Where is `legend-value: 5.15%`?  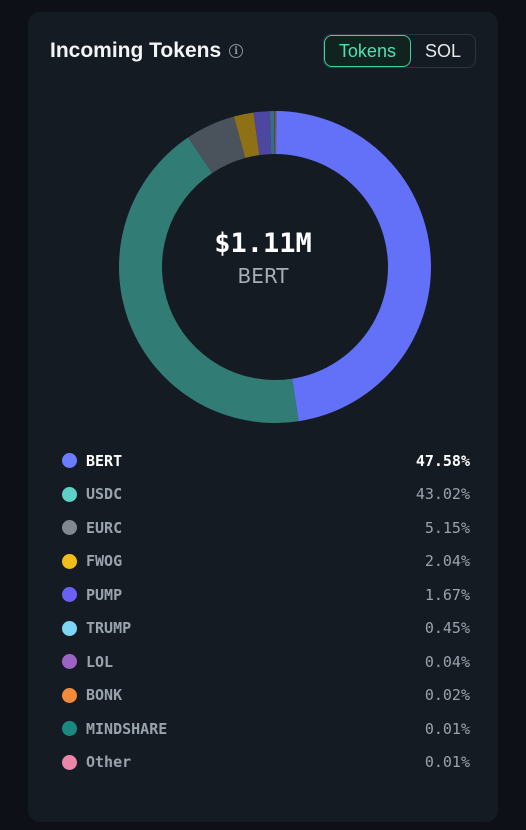
legend-value: 5.15% is located at coordinates (447, 527).